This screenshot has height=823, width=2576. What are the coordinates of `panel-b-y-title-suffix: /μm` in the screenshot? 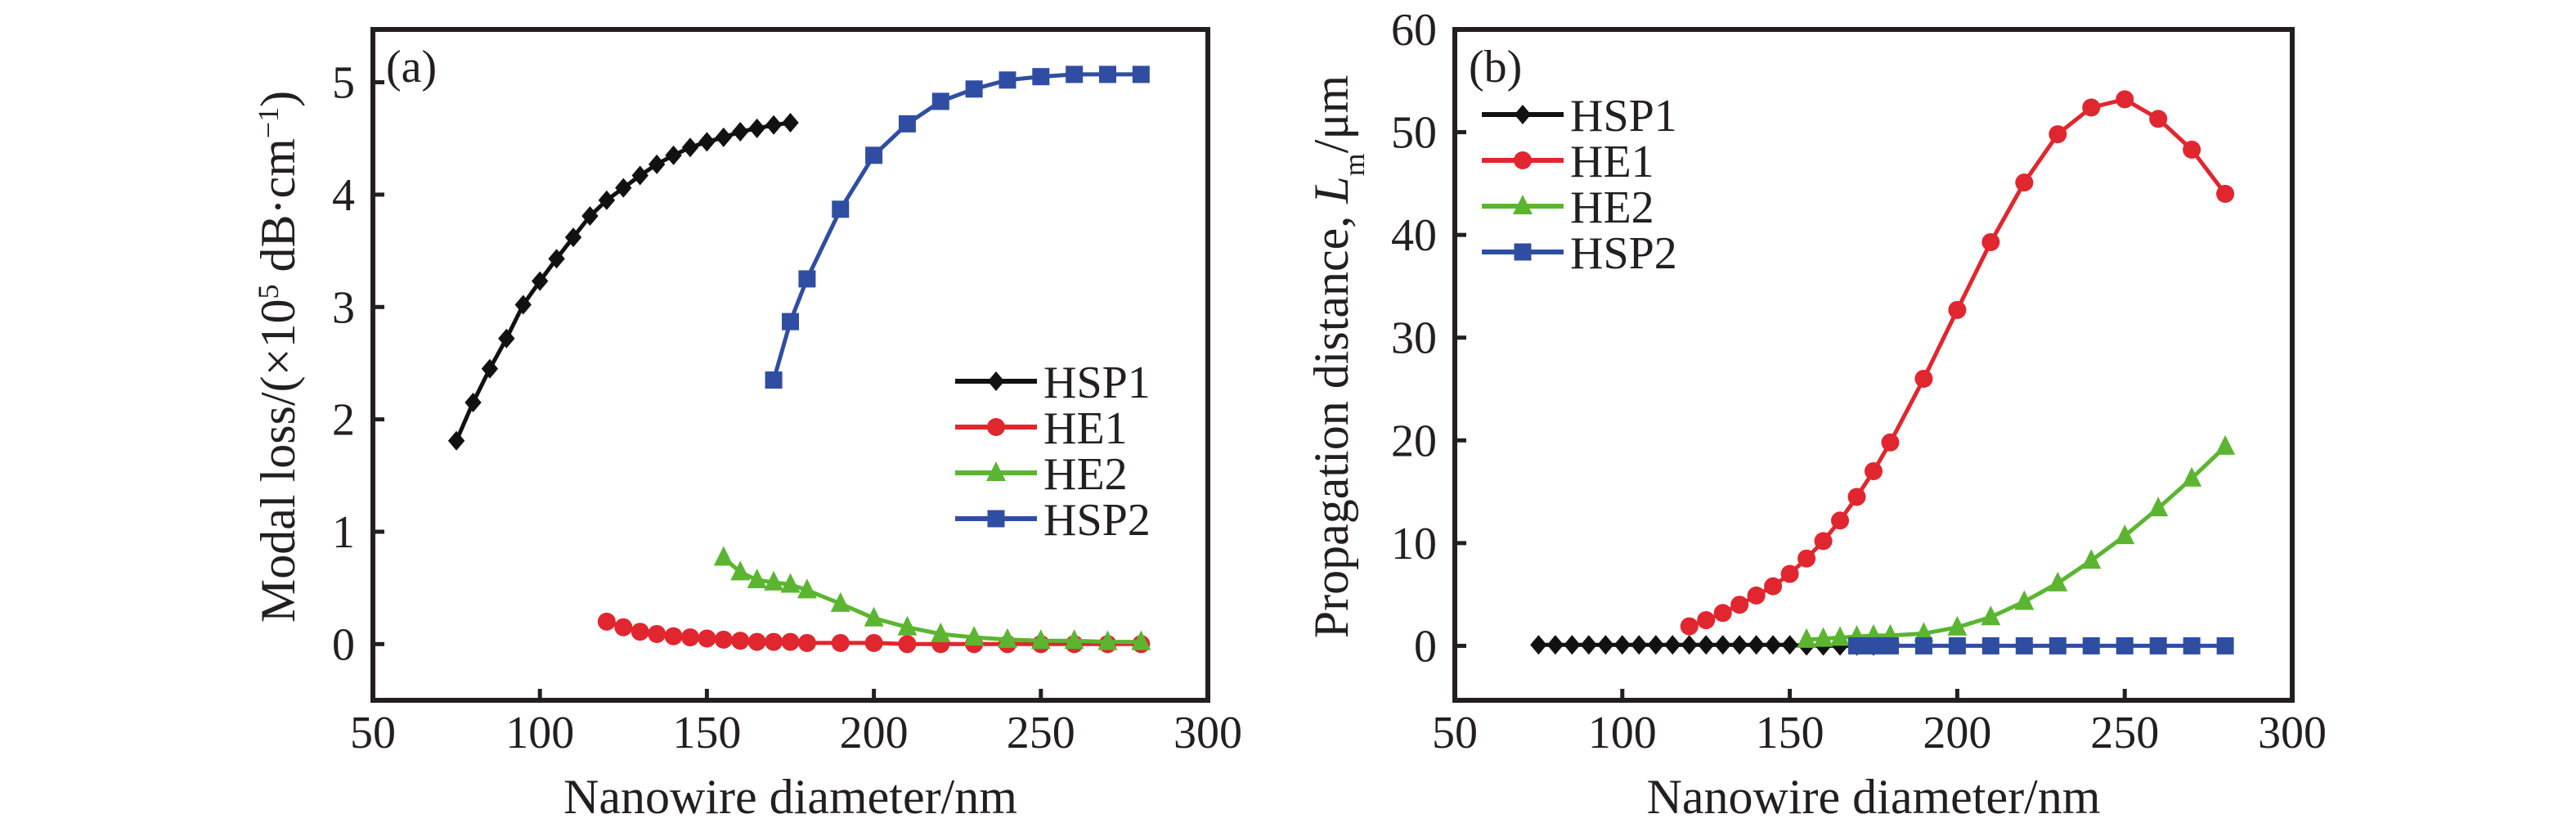 It's located at (1331, 114).